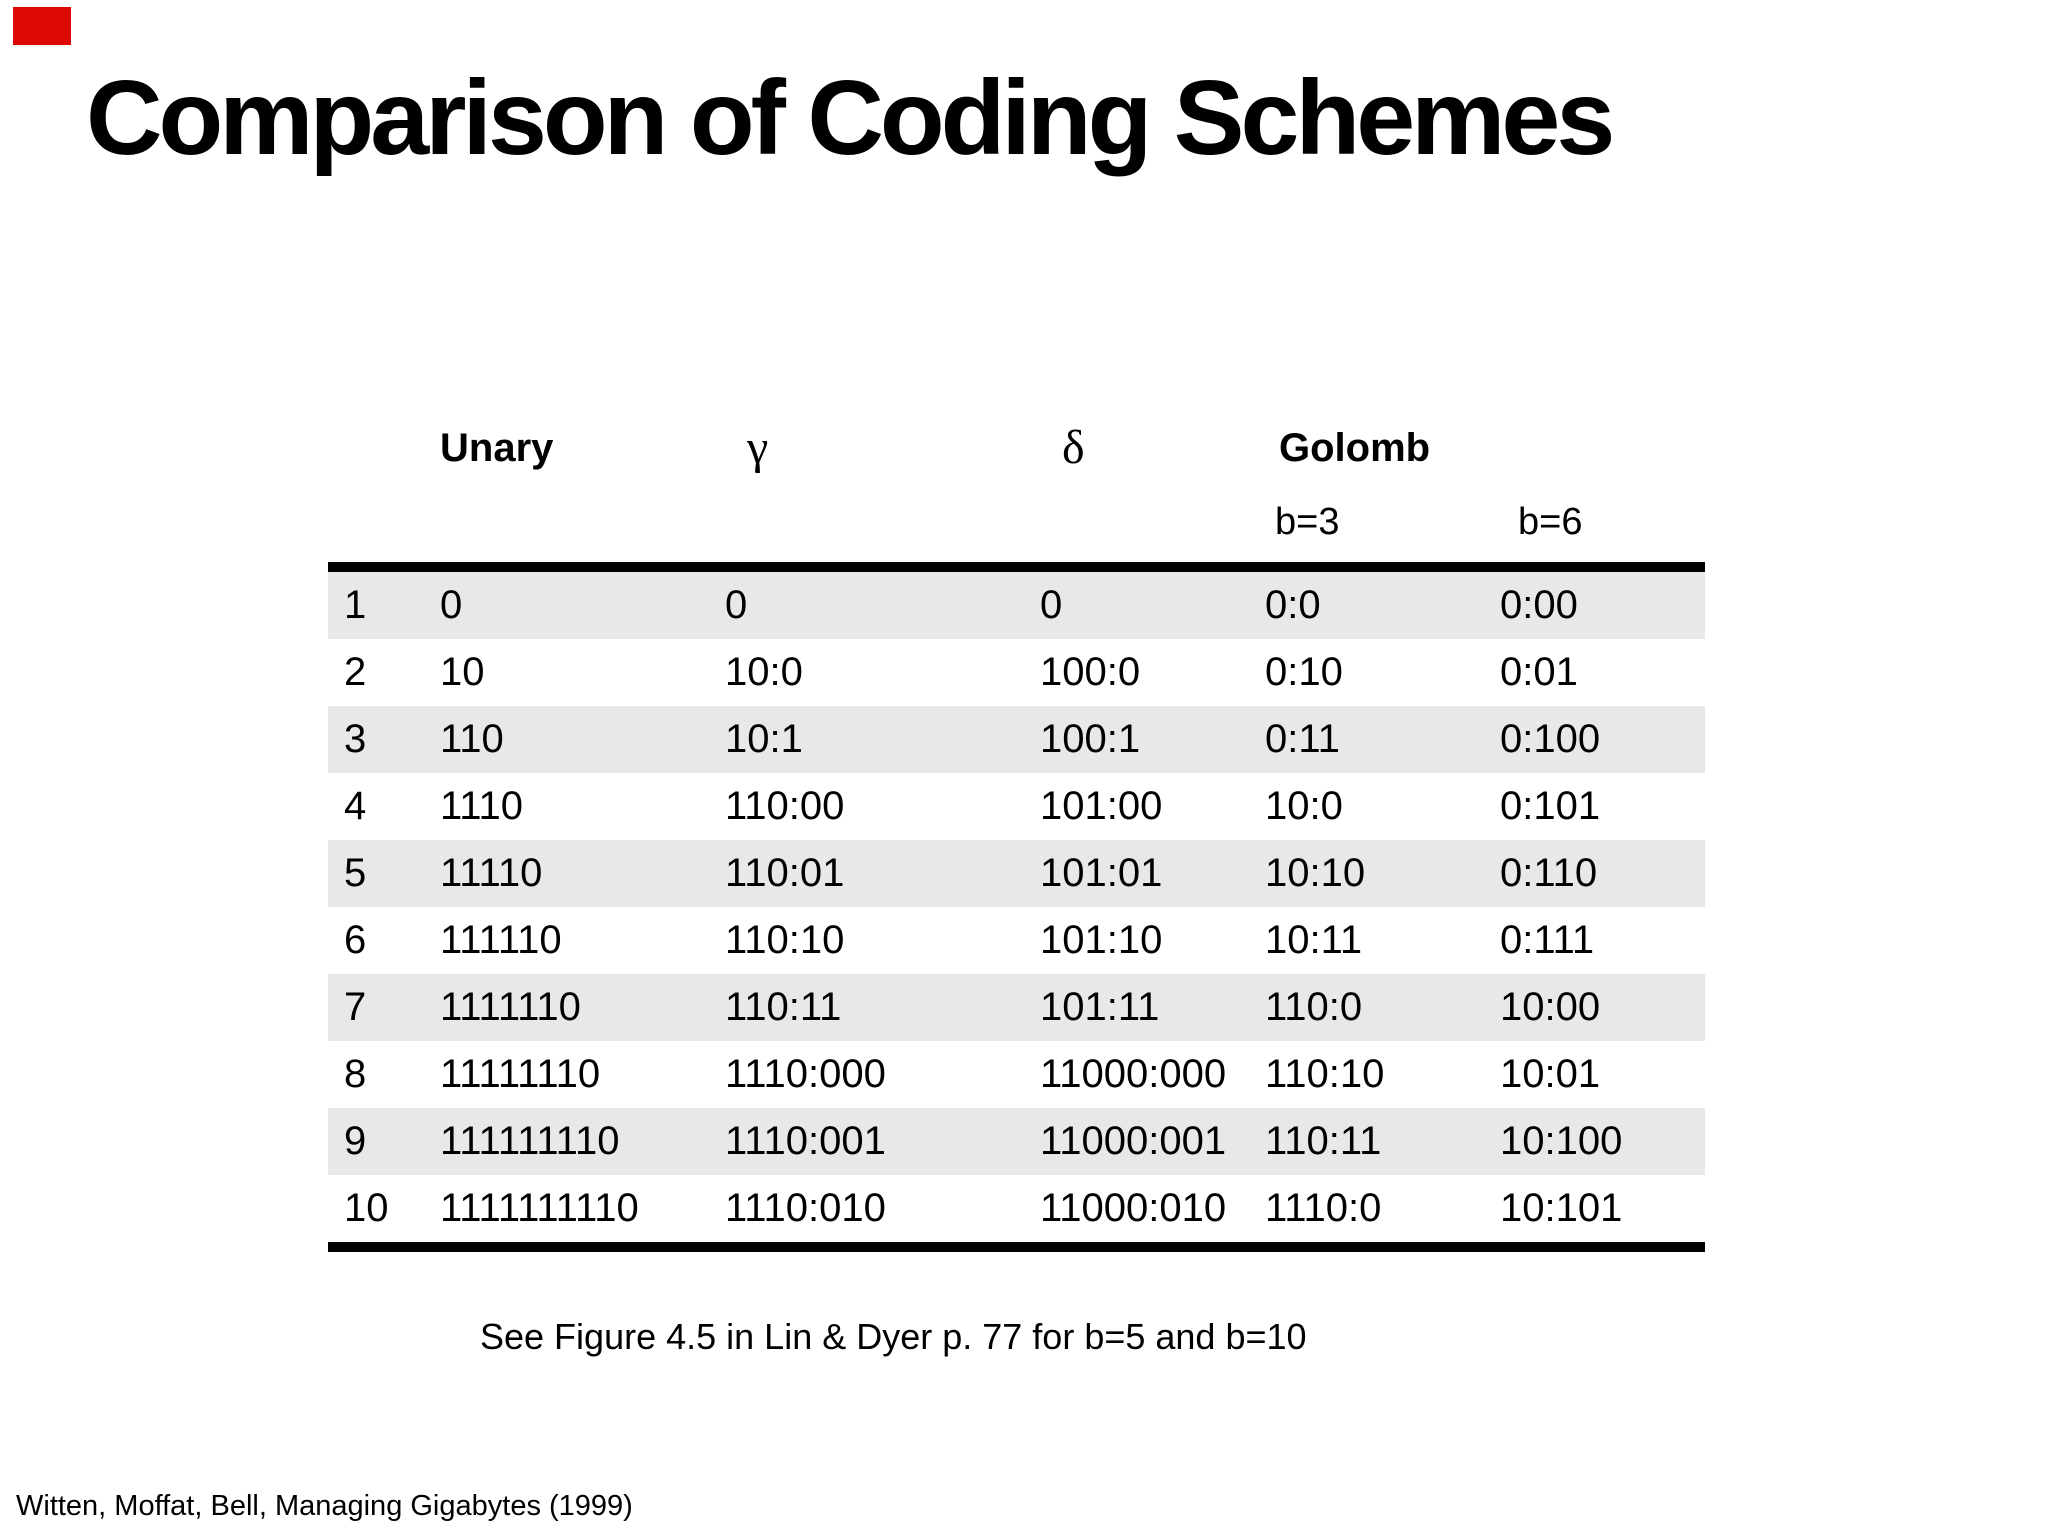  What do you see at coordinates (472, 739) in the screenshot?
I see `unary-code-cell: 110` at bounding box center [472, 739].